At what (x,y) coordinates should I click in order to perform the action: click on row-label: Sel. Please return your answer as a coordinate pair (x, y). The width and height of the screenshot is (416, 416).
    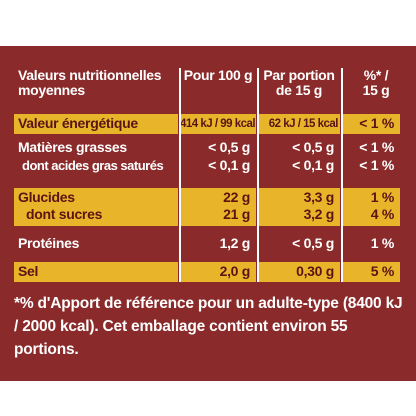
    Looking at the image, I should click on (96, 272).